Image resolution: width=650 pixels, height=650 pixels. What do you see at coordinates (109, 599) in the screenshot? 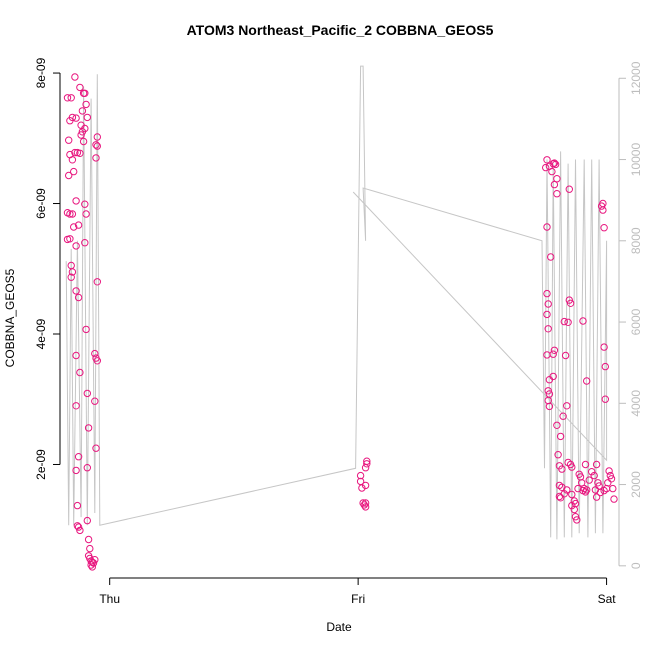
I see `x-tick-label: Thu` at bounding box center [109, 599].